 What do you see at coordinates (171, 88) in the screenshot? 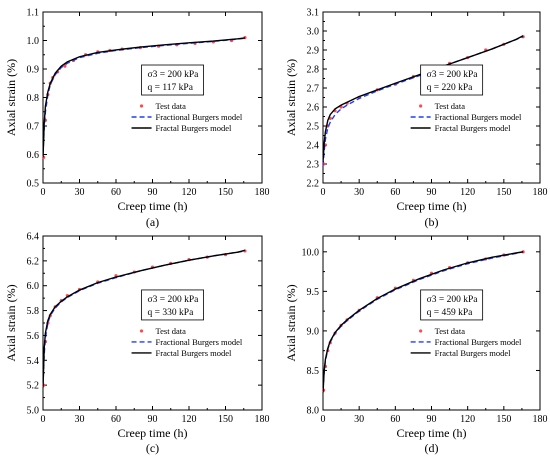
I see `annotation-text: q = 117 kPa` at bounding box center [171, 88].